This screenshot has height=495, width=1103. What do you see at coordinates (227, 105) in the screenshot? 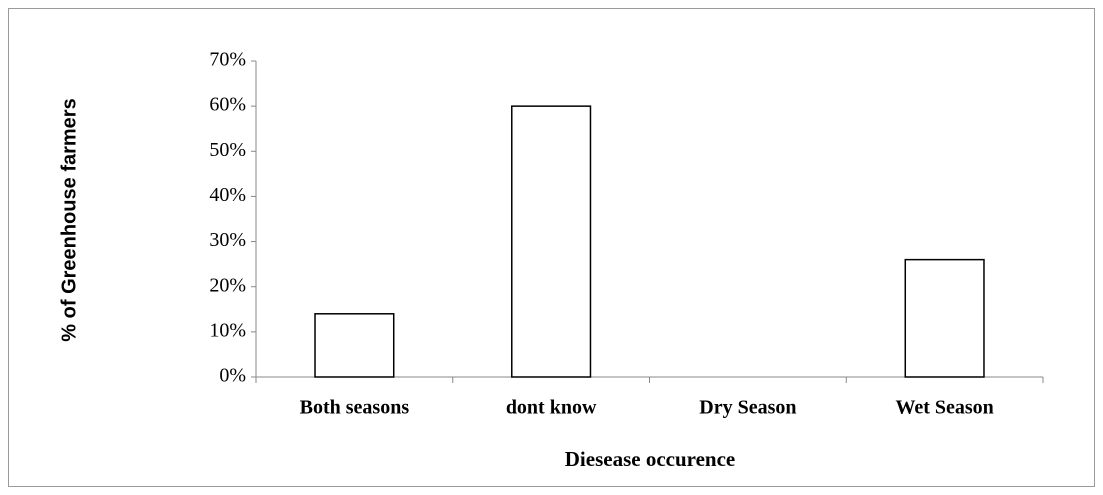
I see `y-tick-label: 60%` at bounding box center [227, 105].